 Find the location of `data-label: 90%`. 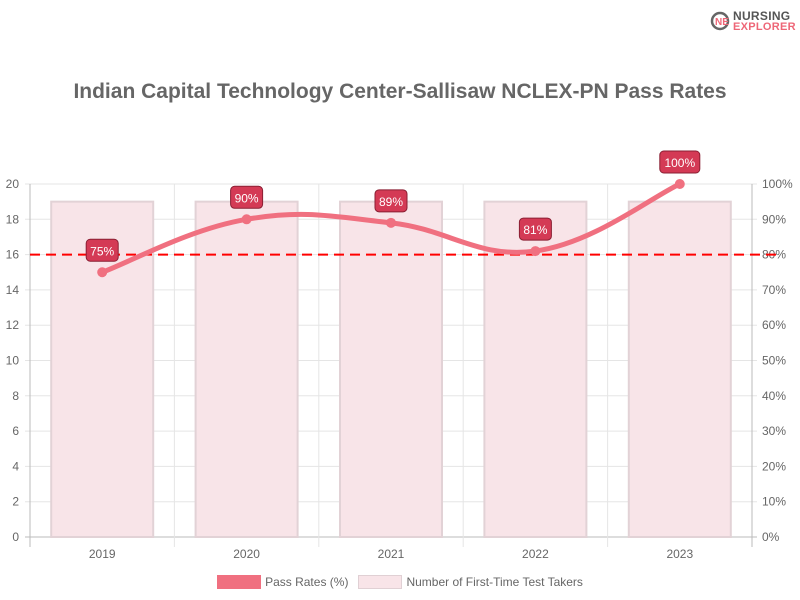

data-label: 90% is located at coordinates (247, 198).